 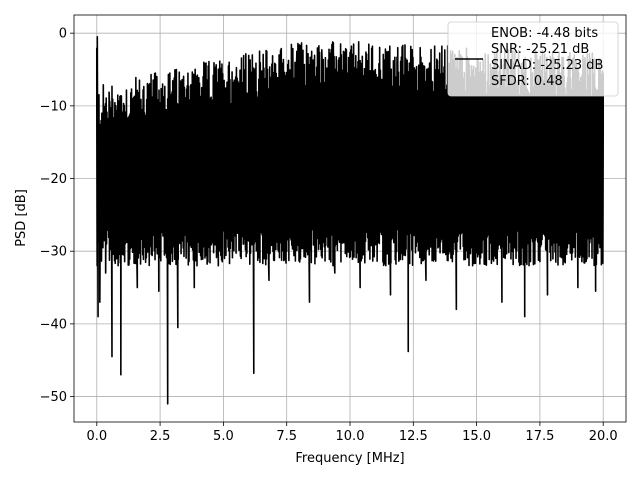 What do you see at coordinates (544, 33) in the screenshot?
I see `legend-line: ENOB: -4.48 bits` at bounding box center [544, 33].